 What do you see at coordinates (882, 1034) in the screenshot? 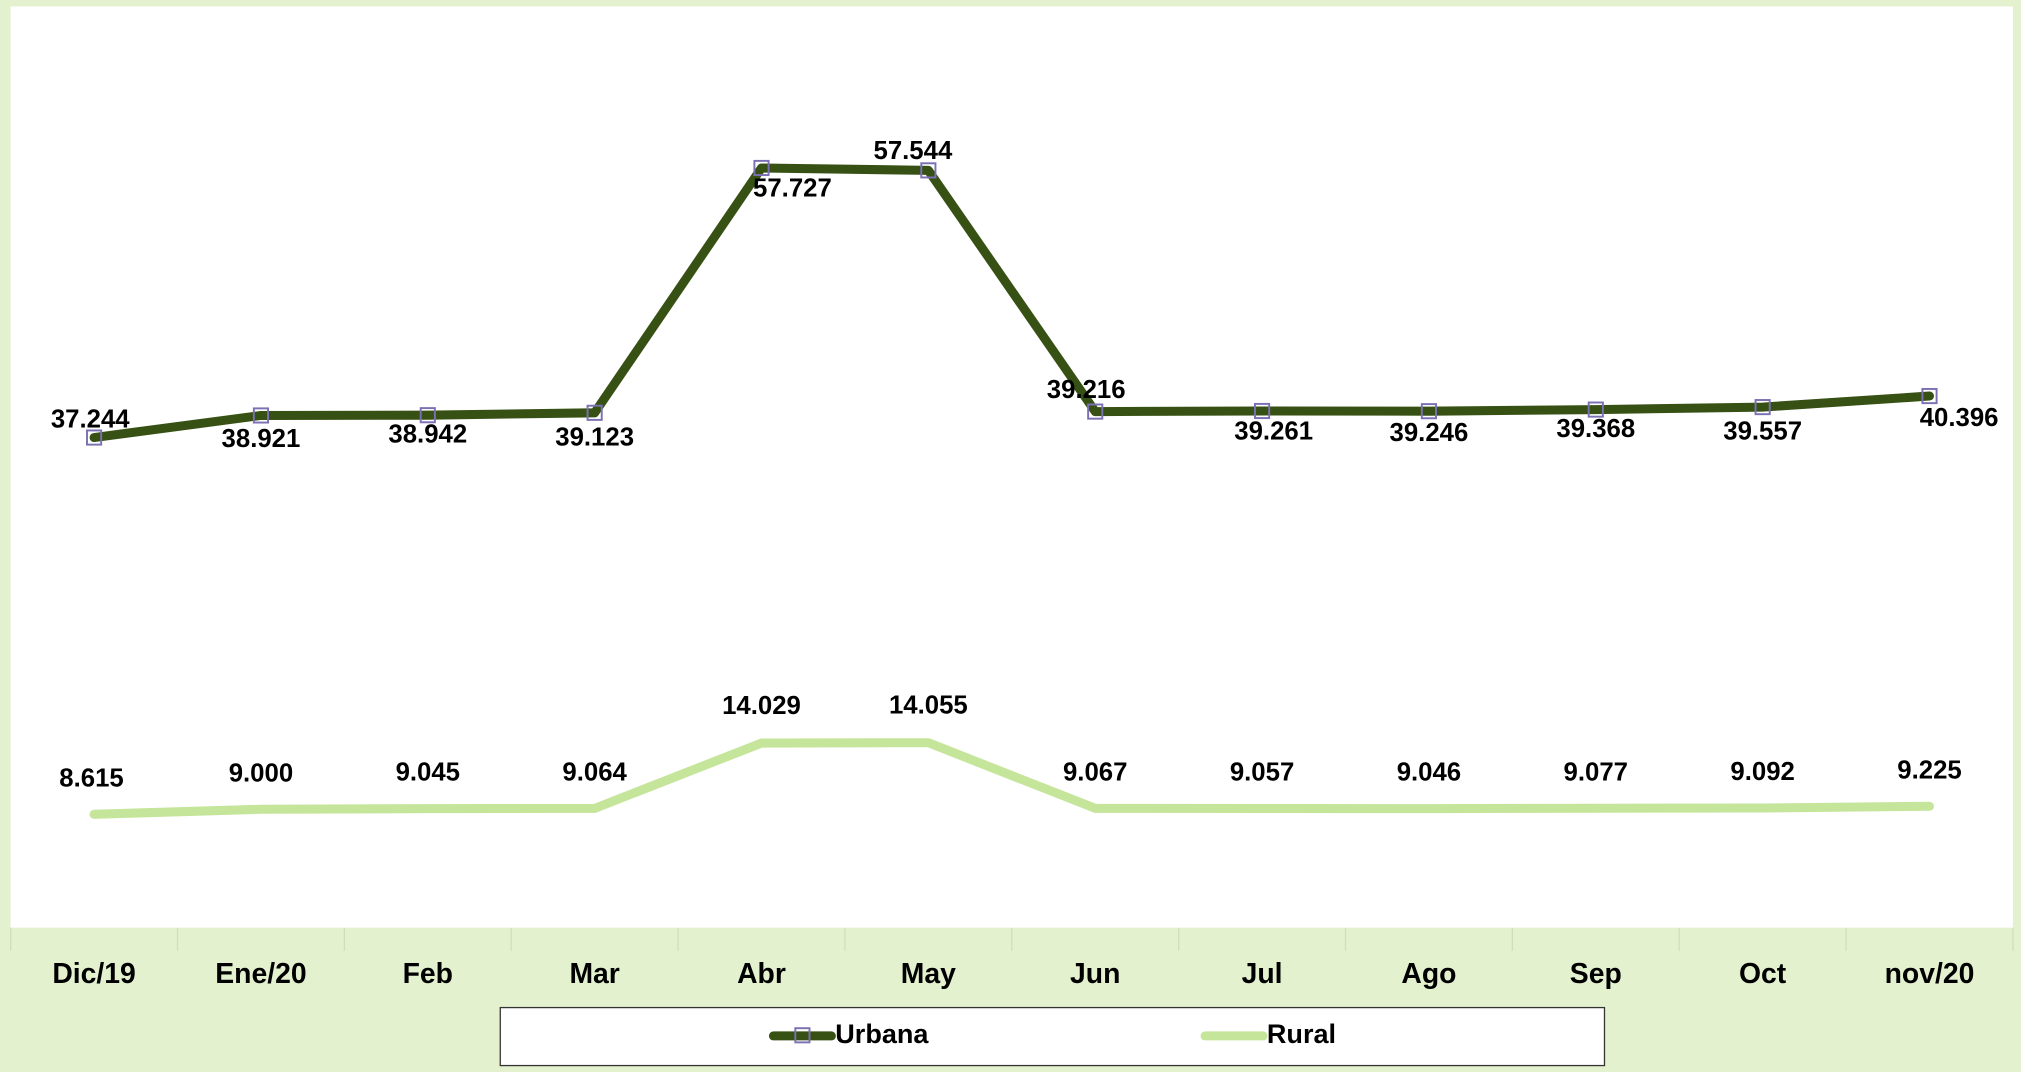
I see `legend-label: Urbana` at bounding box center [882, 1034].